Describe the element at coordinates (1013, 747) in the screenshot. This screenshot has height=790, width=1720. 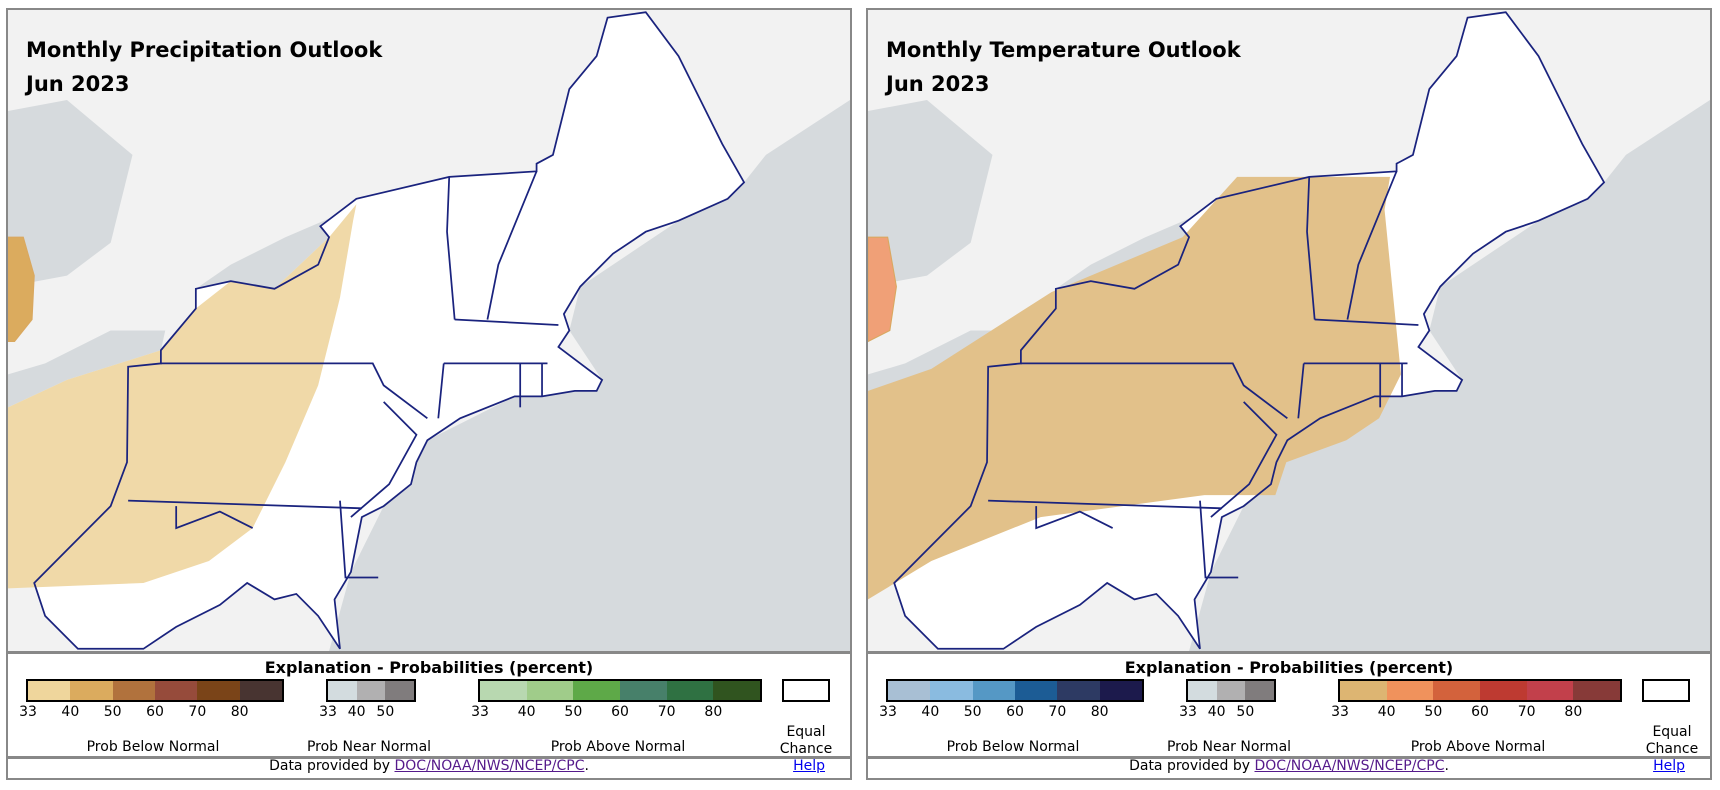
I see `below-normal-label: Prob Below Normal` at that location.